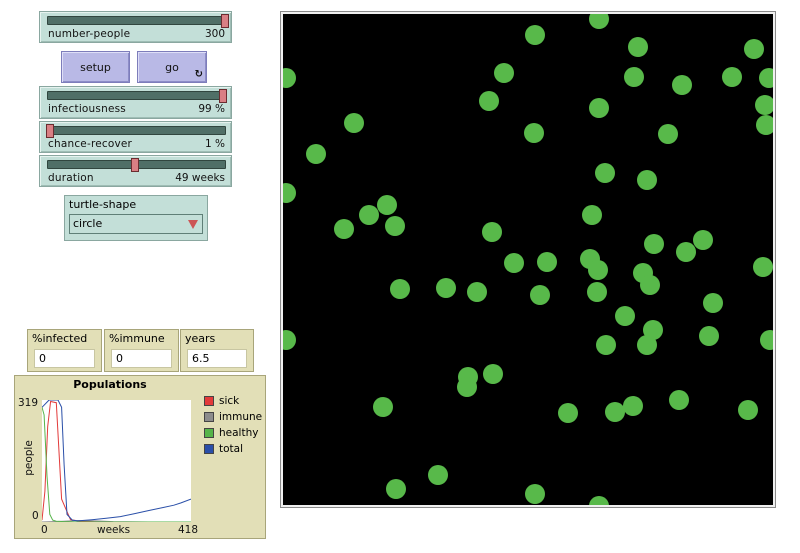  What do you see at coordinates (241, 417) in the screenshot?
I see `legend-label: immune` at bounding box center [241, 417].